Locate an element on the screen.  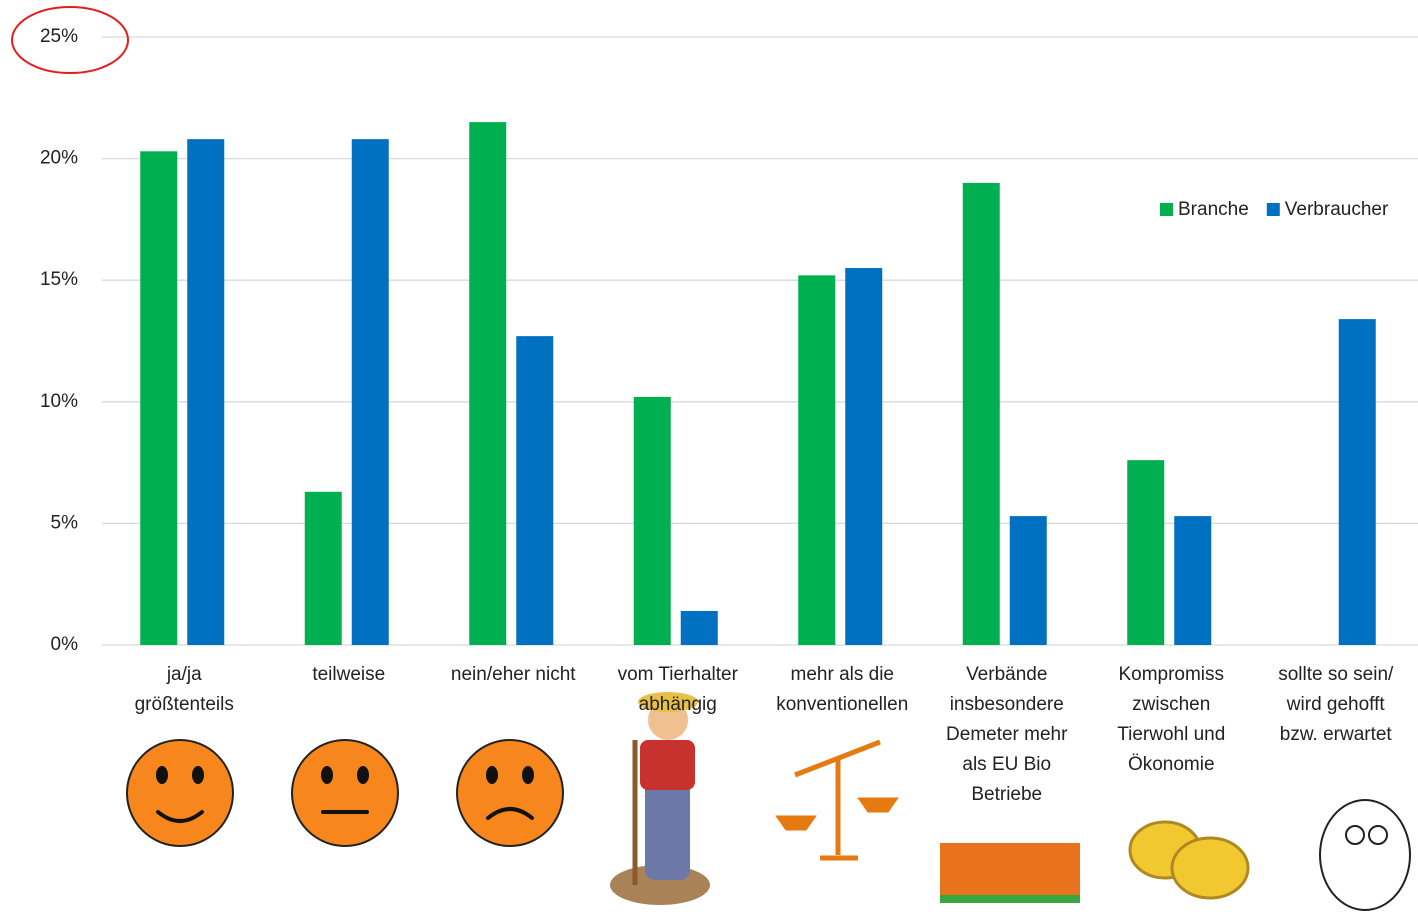
y-tick-label: 0% is located at coordinates (65, 644).